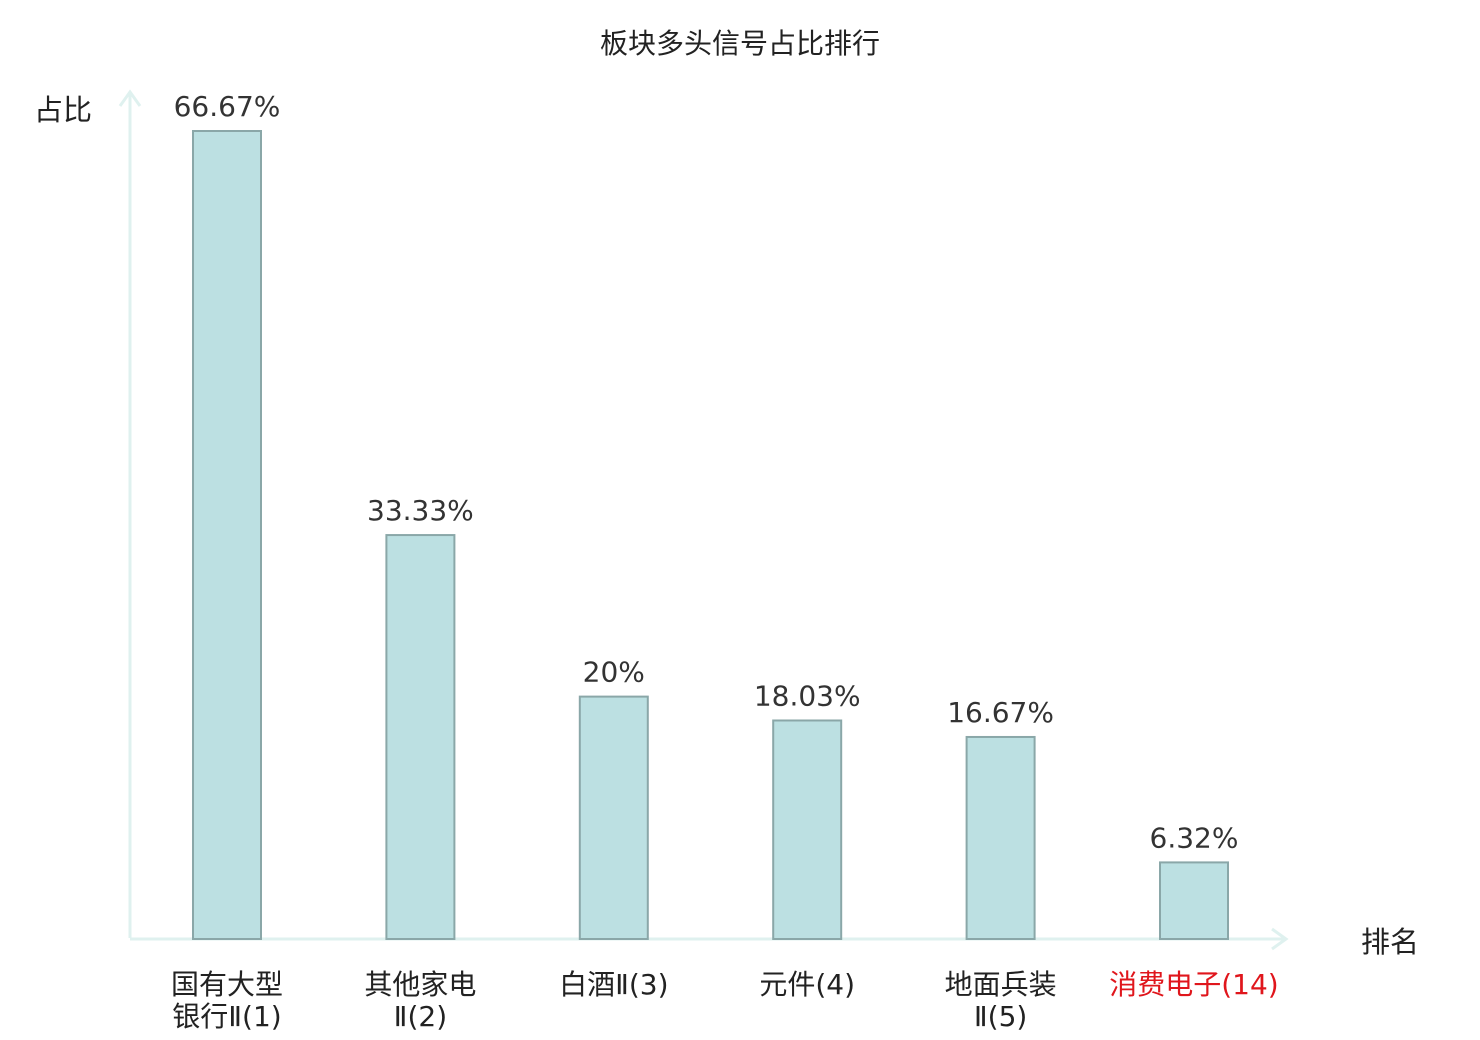 The height and width of the screenshot is (1040, 1480). Describe the element at coordinates (130, 98) in the screenshot. I see `y-axis-arrow` at that location.